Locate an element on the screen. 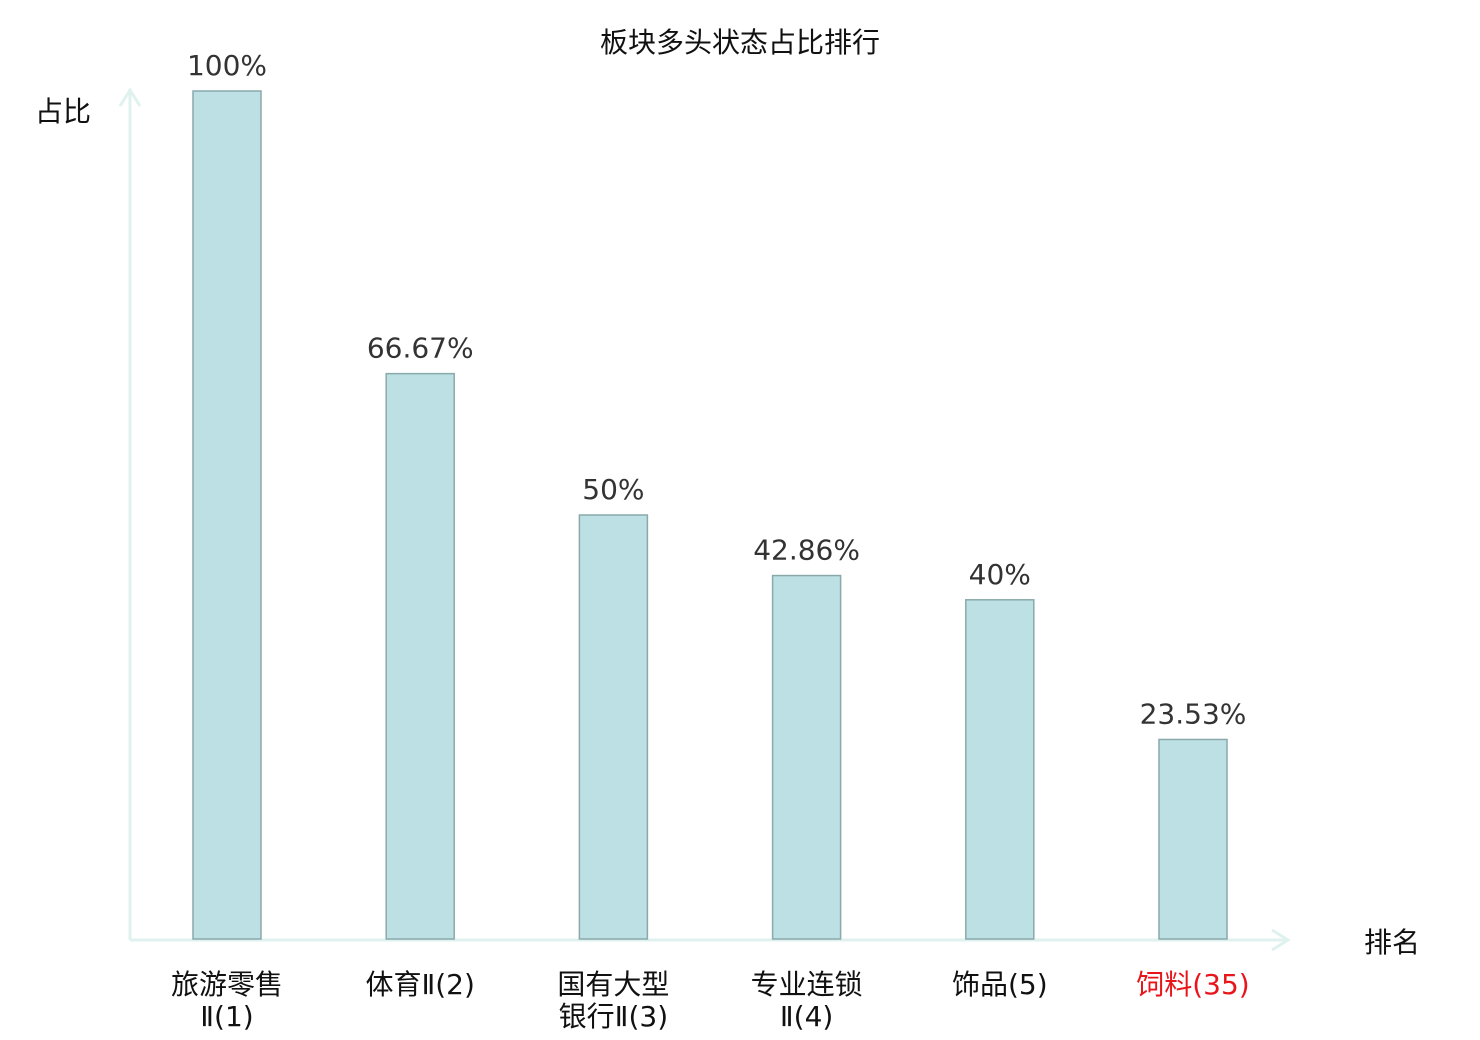 This screenshot has width=1480, height=1040. data-label: 50% is located at coordinates (613, 489).